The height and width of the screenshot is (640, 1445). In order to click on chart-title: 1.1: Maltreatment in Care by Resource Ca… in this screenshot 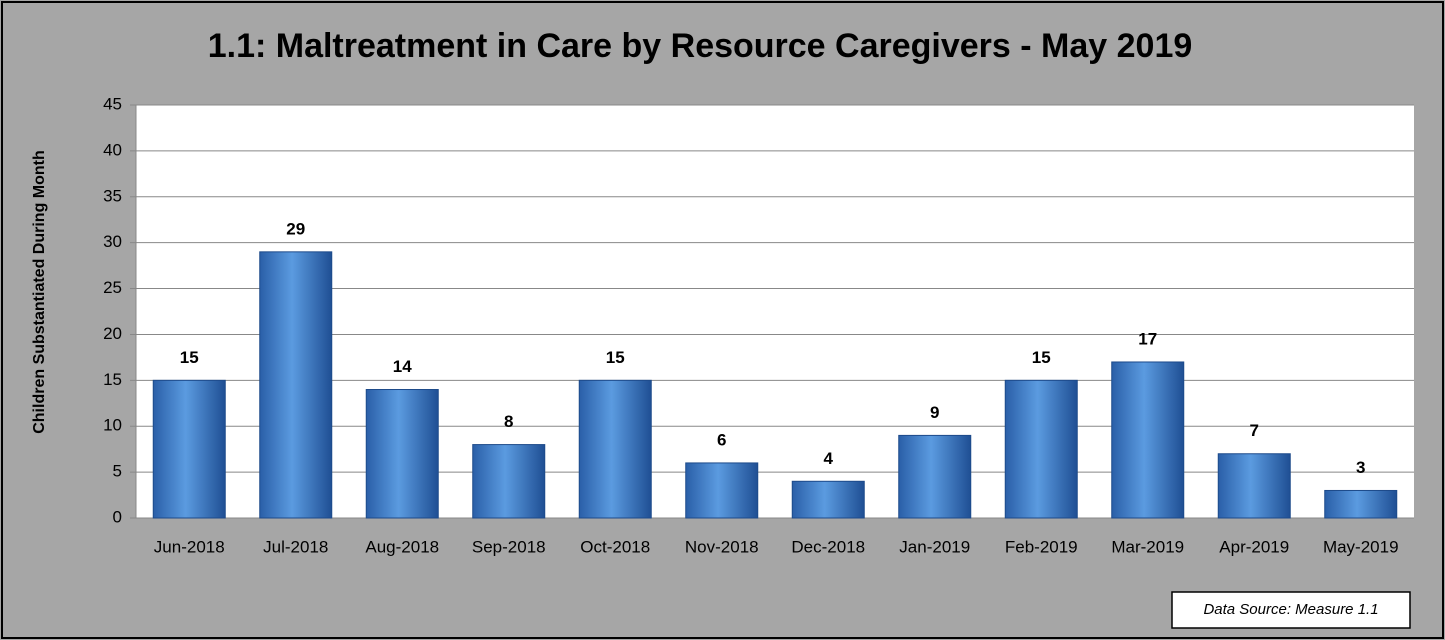, I will do `click(700, 46)`.